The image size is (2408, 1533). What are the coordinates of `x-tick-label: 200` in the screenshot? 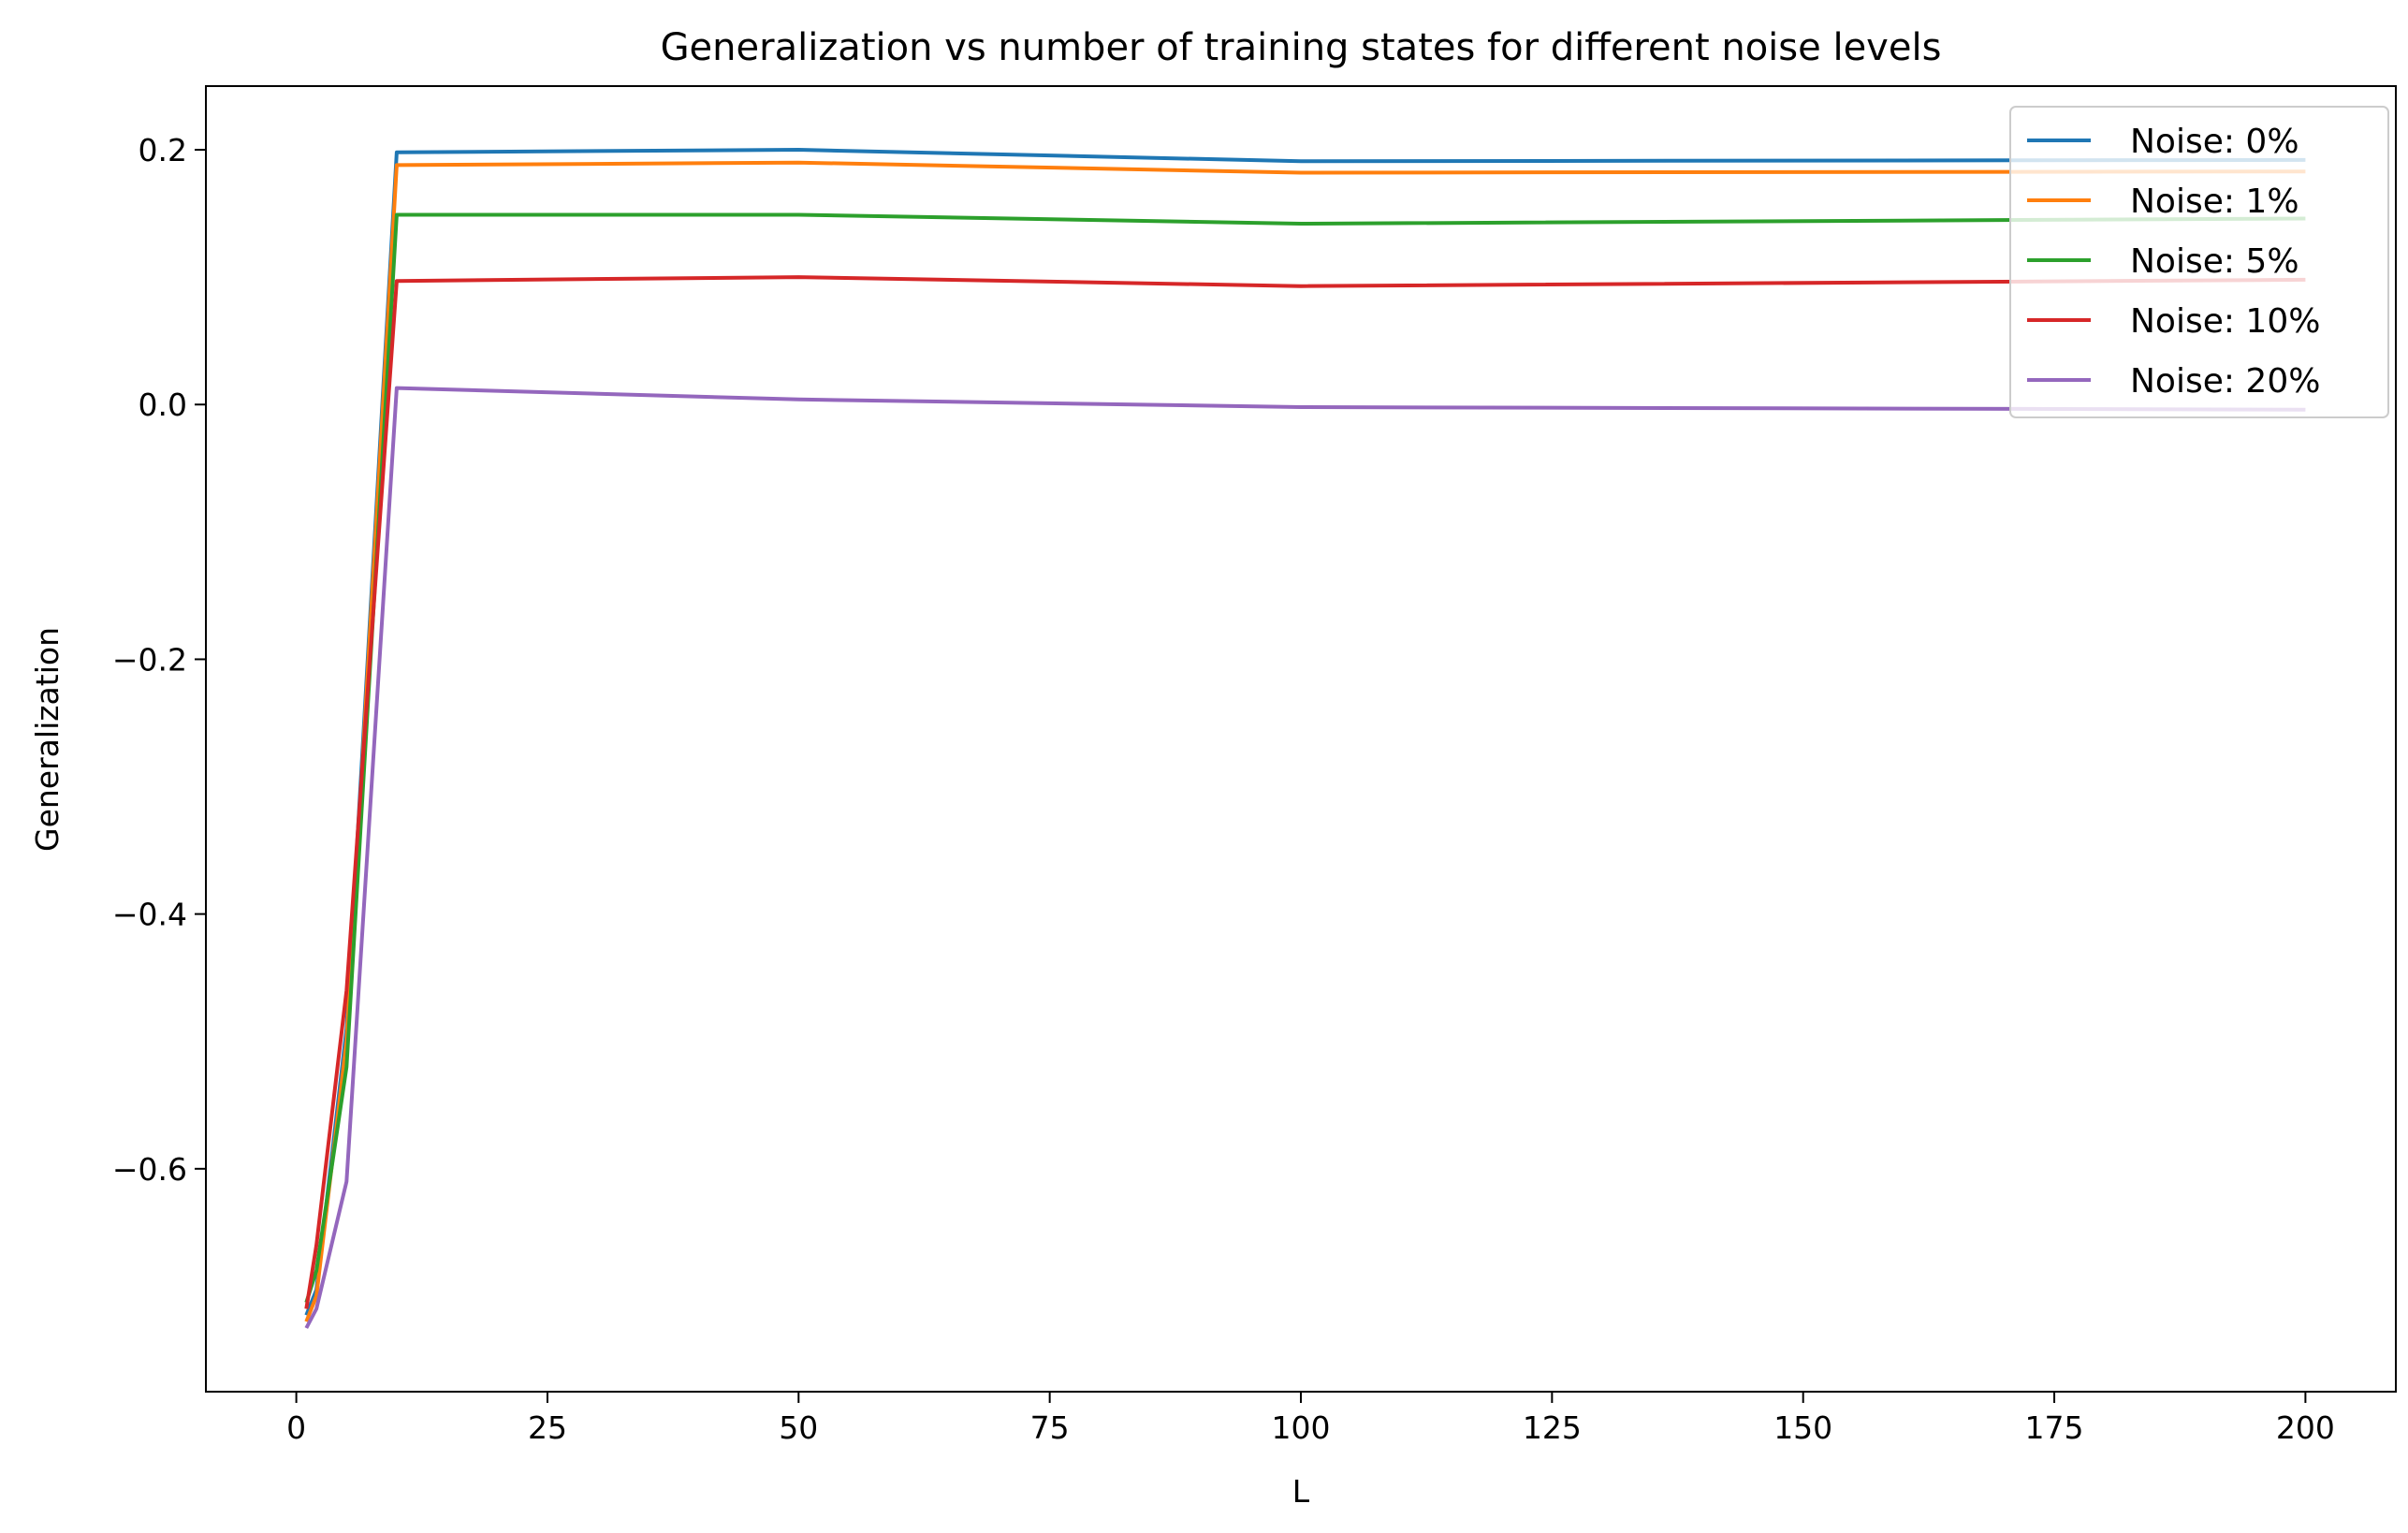 It's located at (2305, 1427).